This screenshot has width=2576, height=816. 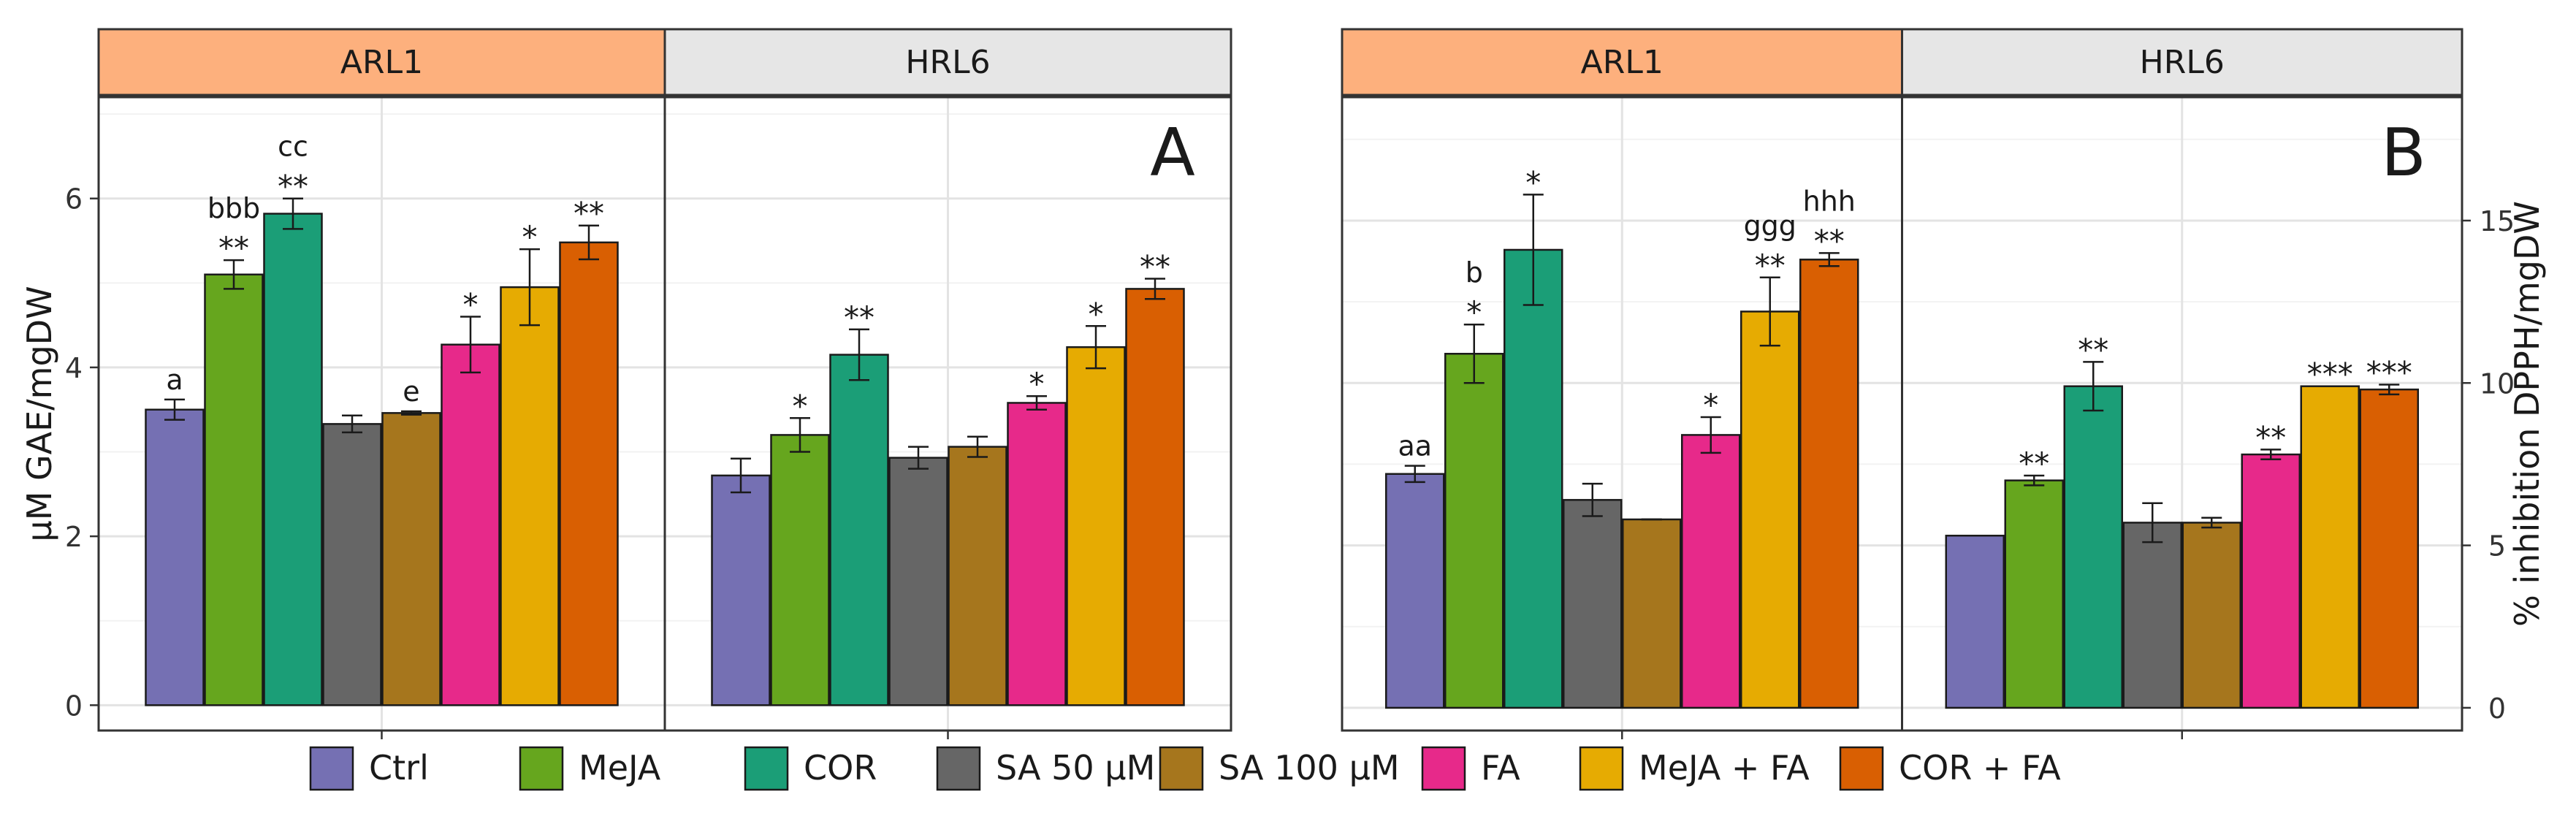 I want to click on y-tick-label: 5, so click(x=2497, y=546).